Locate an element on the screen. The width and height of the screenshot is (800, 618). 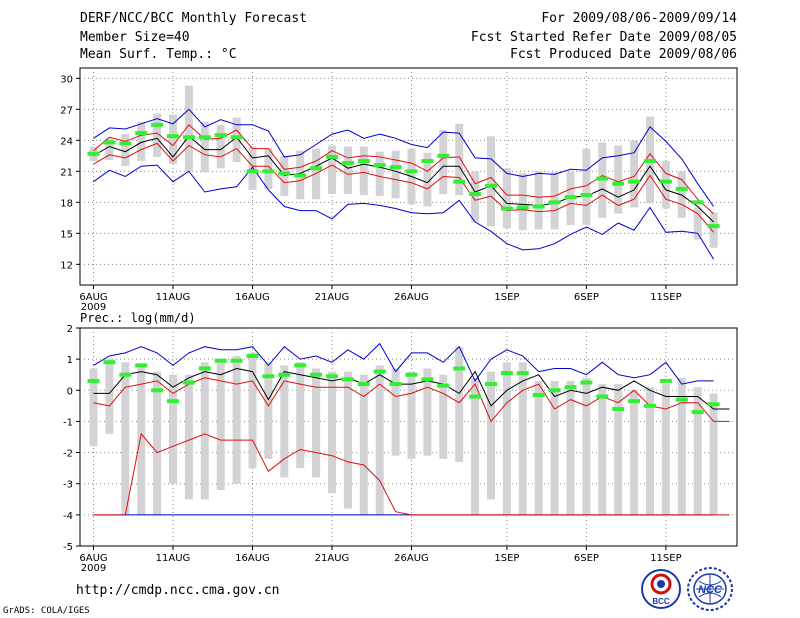
panel2-xtick-label: 26AUG is located at coordinates (411, 558).